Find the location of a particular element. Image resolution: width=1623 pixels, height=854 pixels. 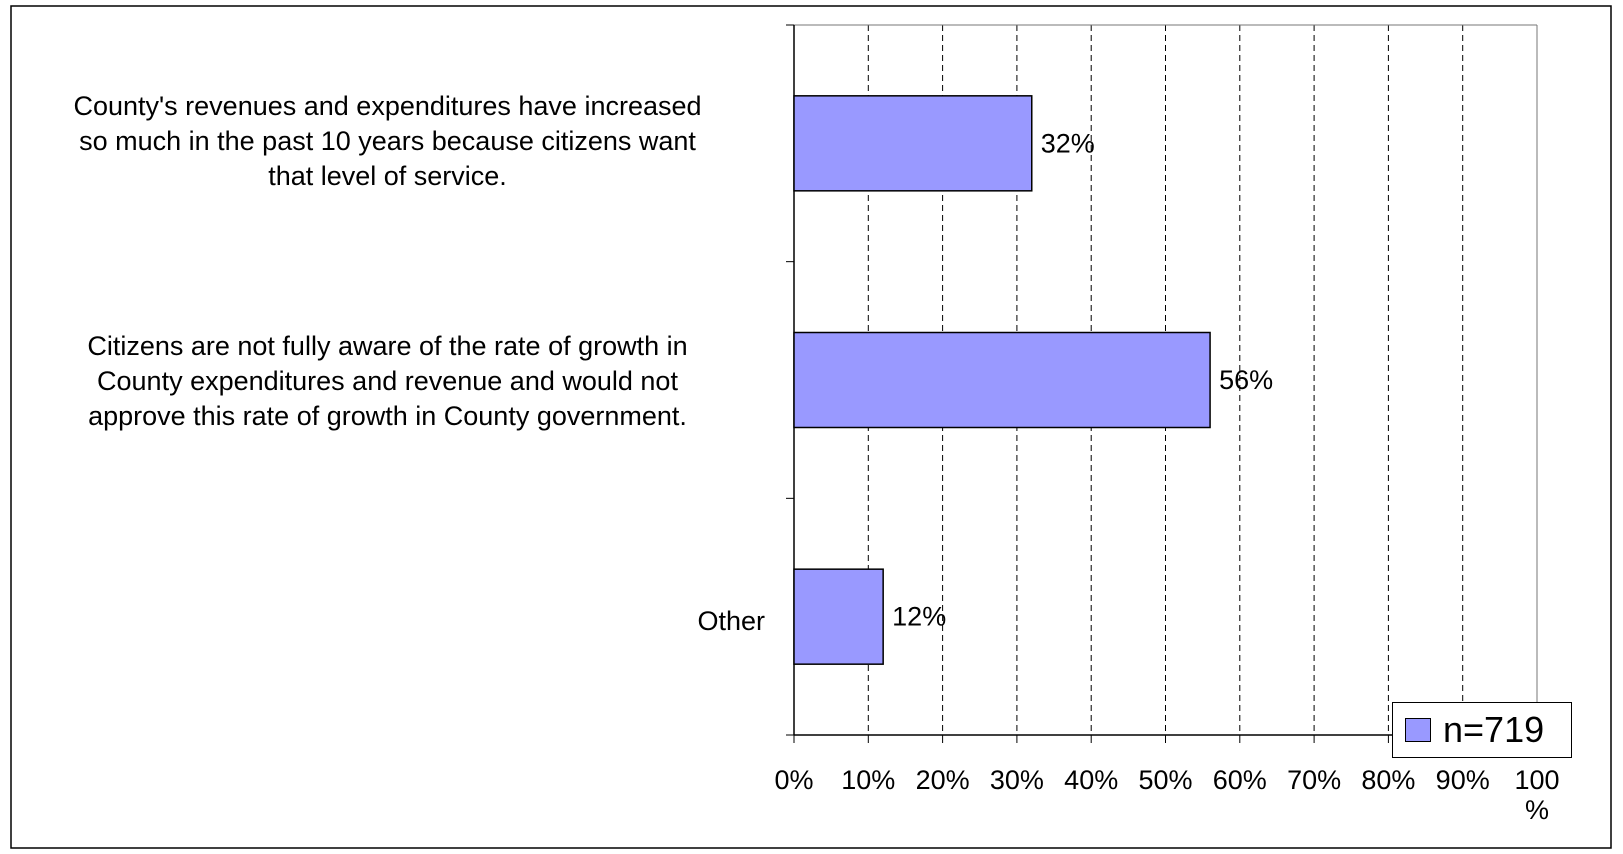

legend-swatch is located at coordinates (1418, 730).